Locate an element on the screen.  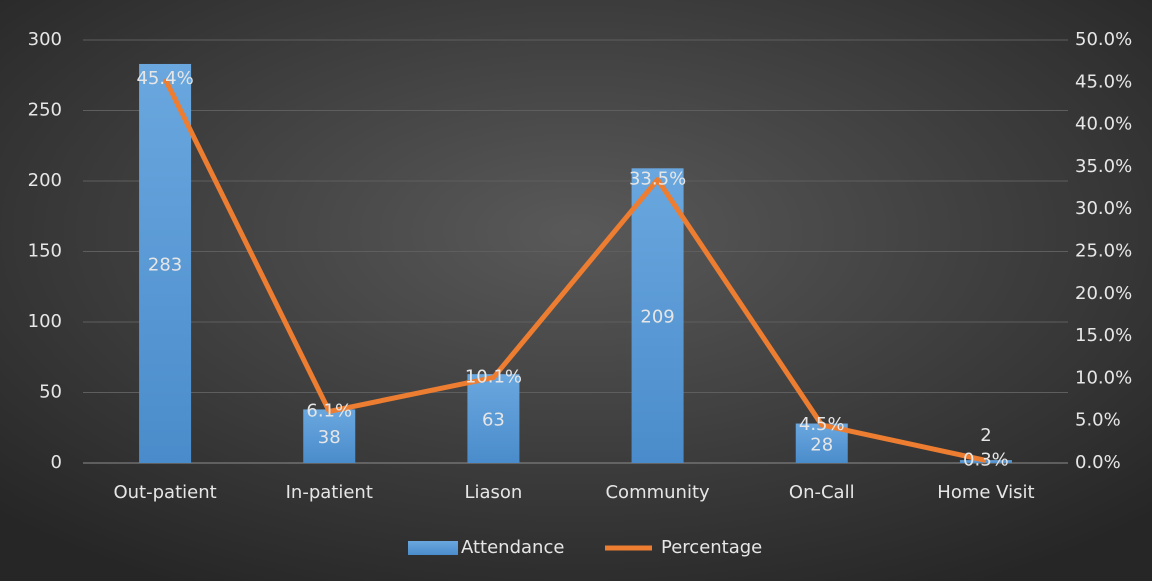
data-label: 45.4% is located at coordinates (164, 78).